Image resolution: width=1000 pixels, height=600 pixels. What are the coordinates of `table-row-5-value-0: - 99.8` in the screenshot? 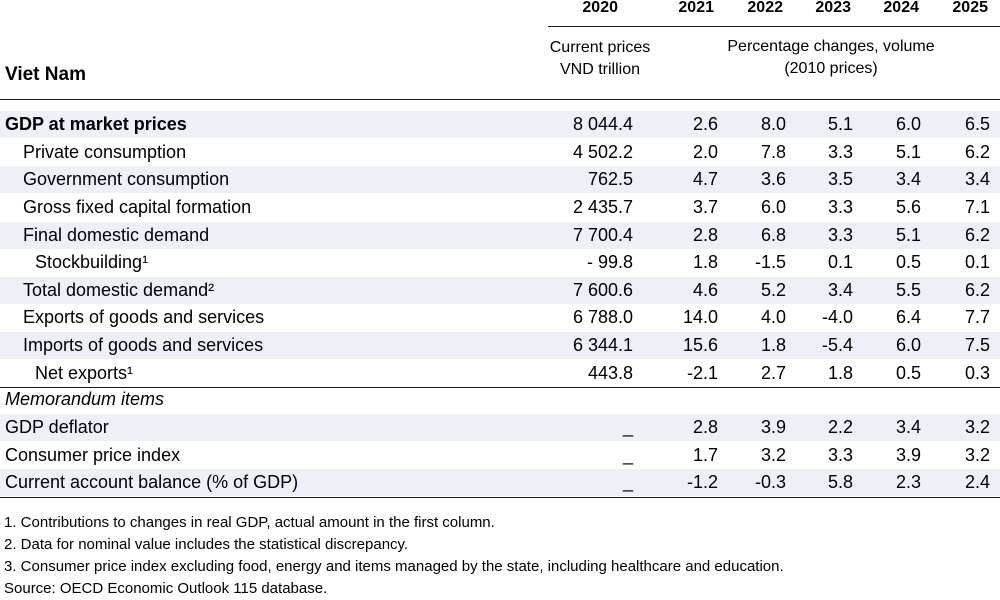 It's located at (609, 262).